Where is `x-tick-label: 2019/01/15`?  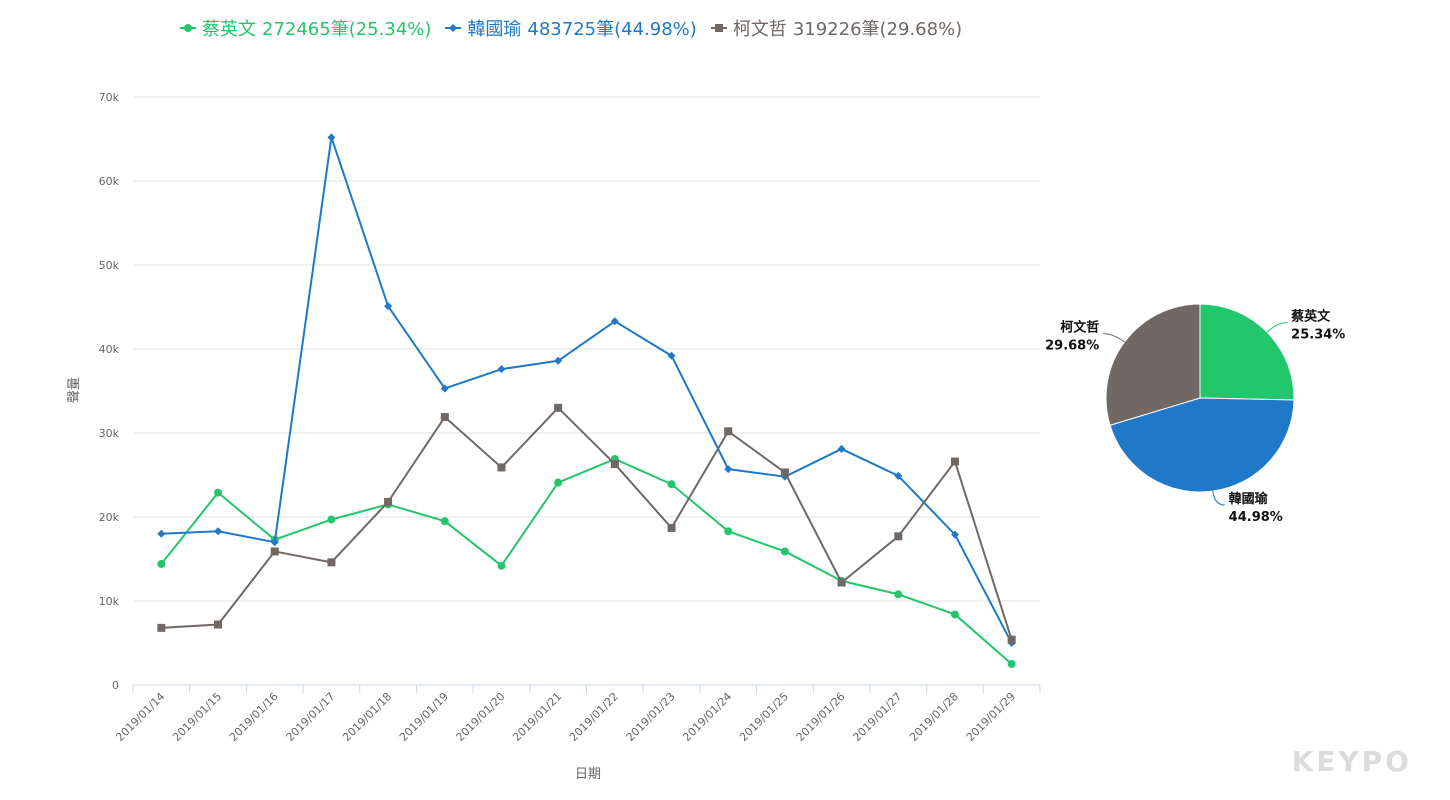 x-tick-label: 2019/01/15 is located at coordinates (197, 717).